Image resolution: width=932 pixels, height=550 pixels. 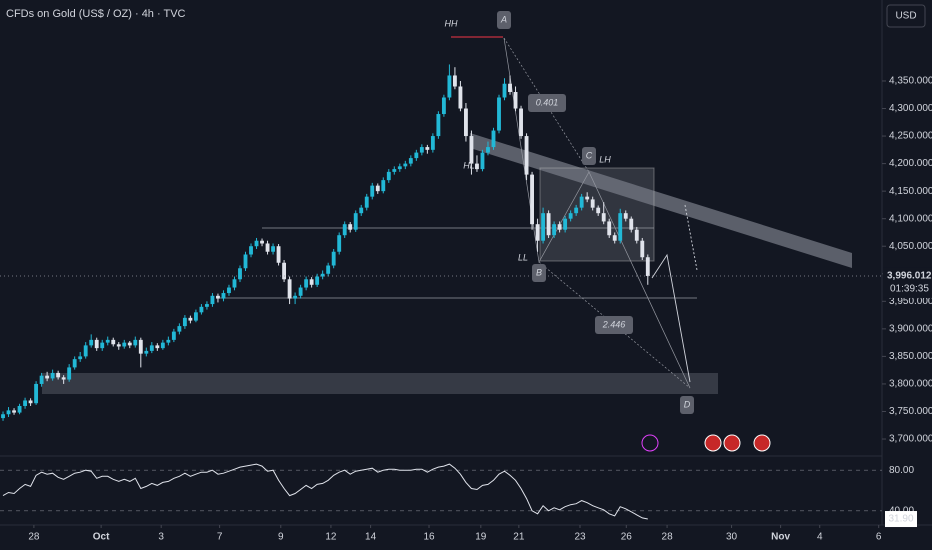 I want to click on annotation: 0.401, so click(x=547, y=102).